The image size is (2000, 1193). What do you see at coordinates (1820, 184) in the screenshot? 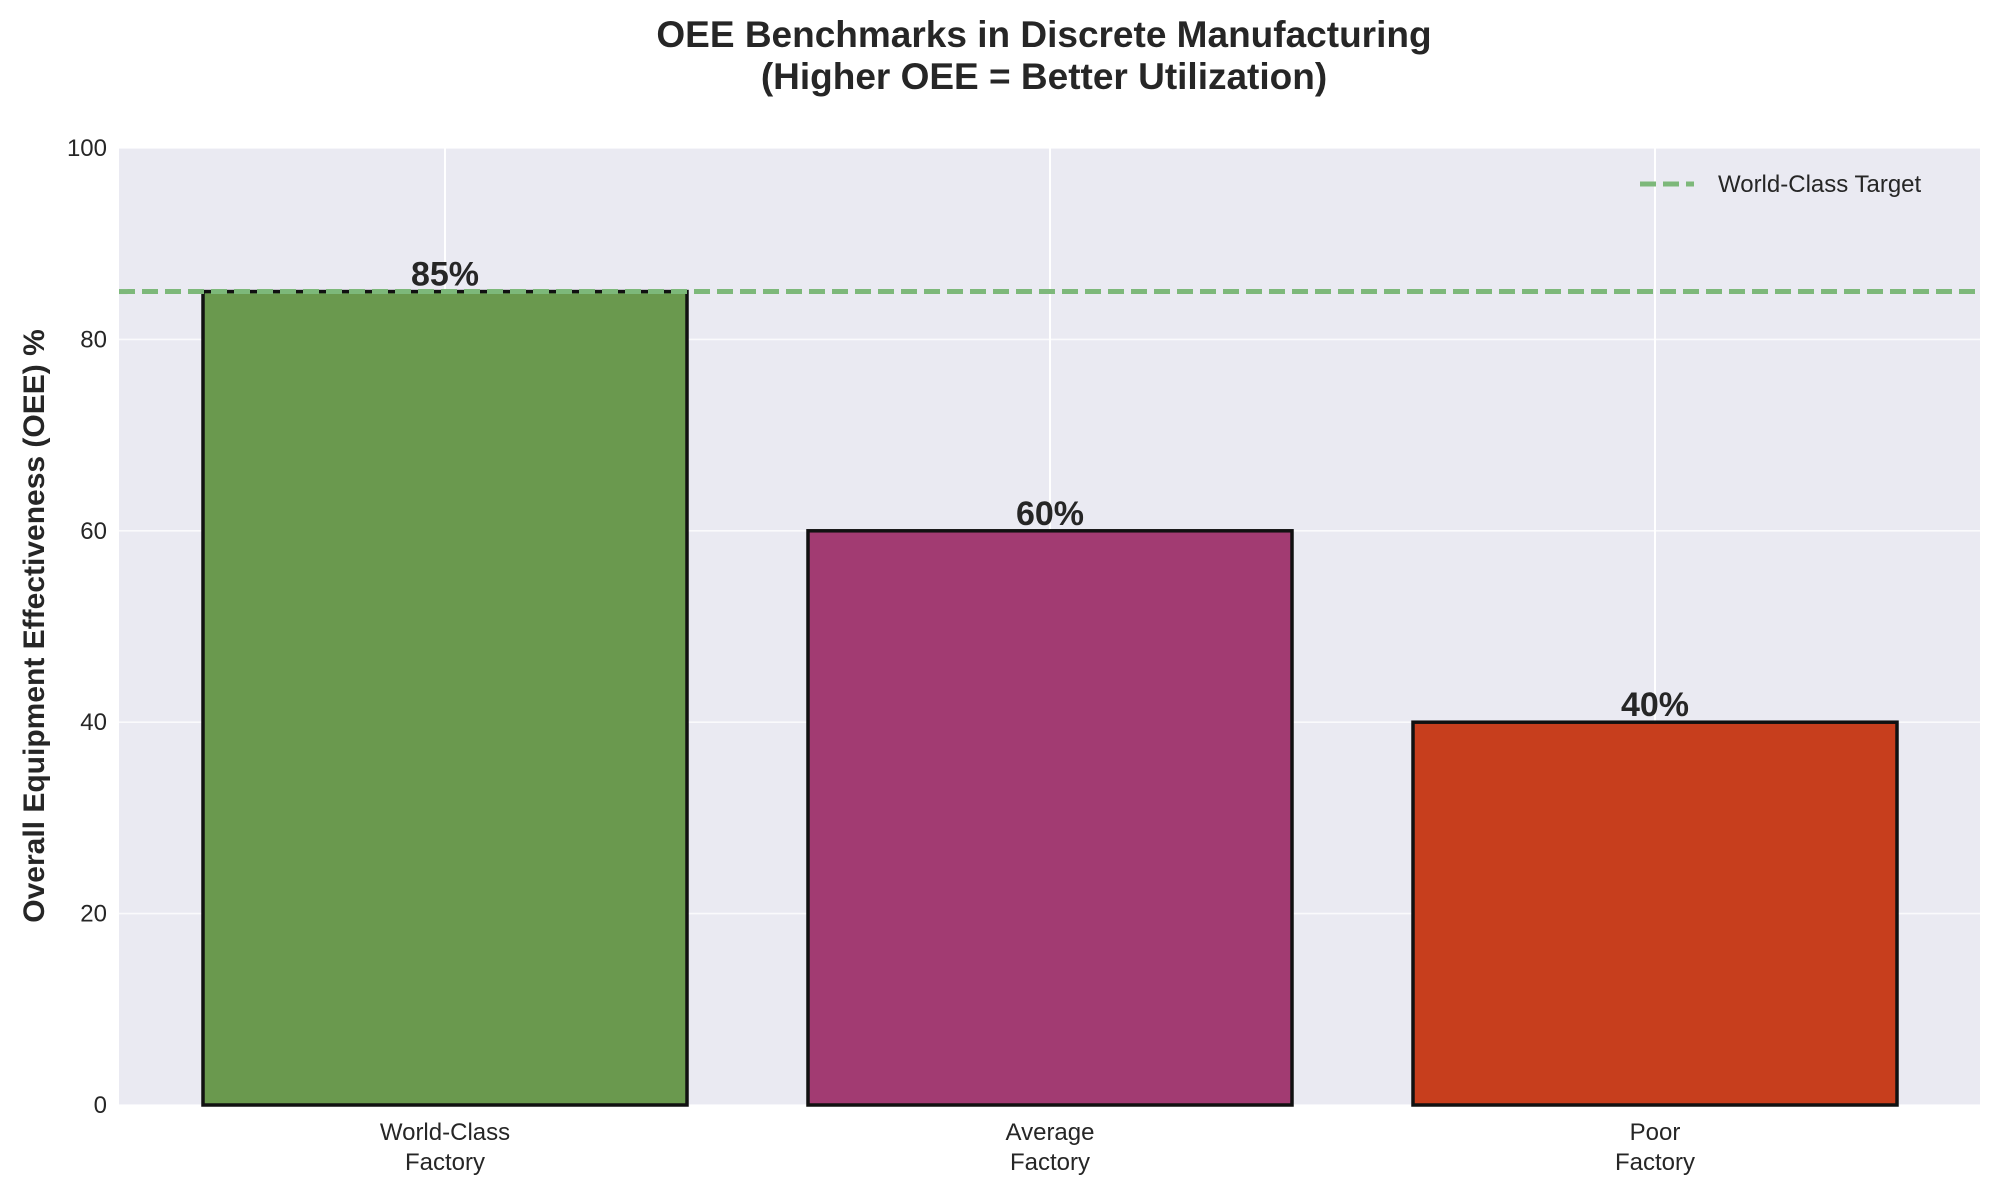
I see `legend-label: World-Class Target` at bounding box center [1820, 184].